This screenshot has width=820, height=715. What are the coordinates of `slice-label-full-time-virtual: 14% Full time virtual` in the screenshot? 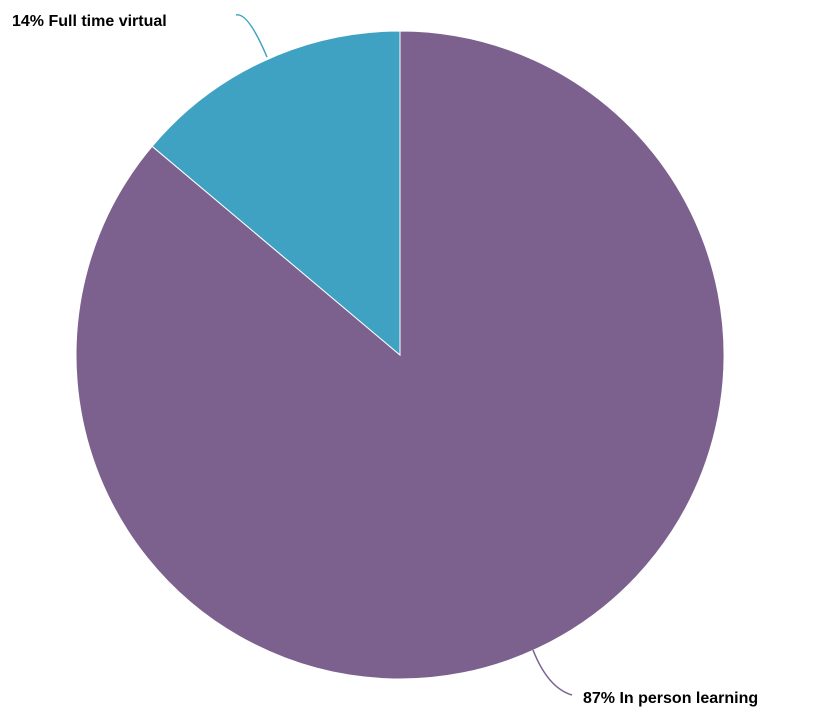 It's located at (89, 21).